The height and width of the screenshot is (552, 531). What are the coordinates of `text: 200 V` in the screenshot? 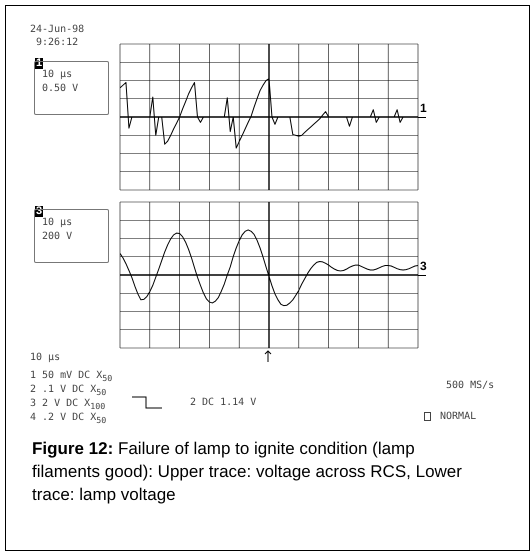 It's located at (57, 237).